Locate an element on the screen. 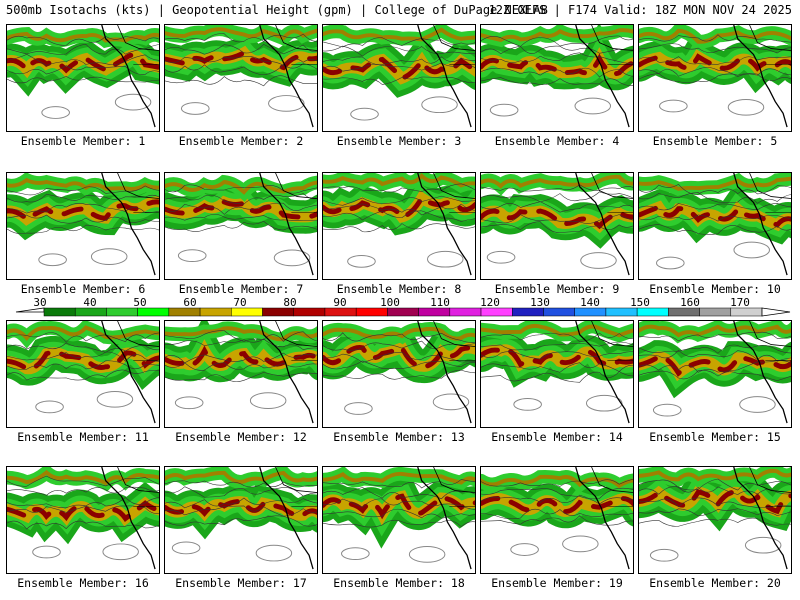 Image resolution: width=800 pixels, height=600 pixels. ensemble-member-caption: Ensemble Member: 19 is located at coordinates (557, 583).